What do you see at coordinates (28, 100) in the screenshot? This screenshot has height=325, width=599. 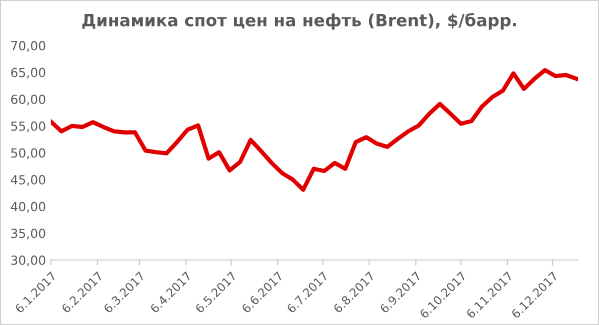 I see `y-tick-label: 60,00` at bounding box center [28, 100].